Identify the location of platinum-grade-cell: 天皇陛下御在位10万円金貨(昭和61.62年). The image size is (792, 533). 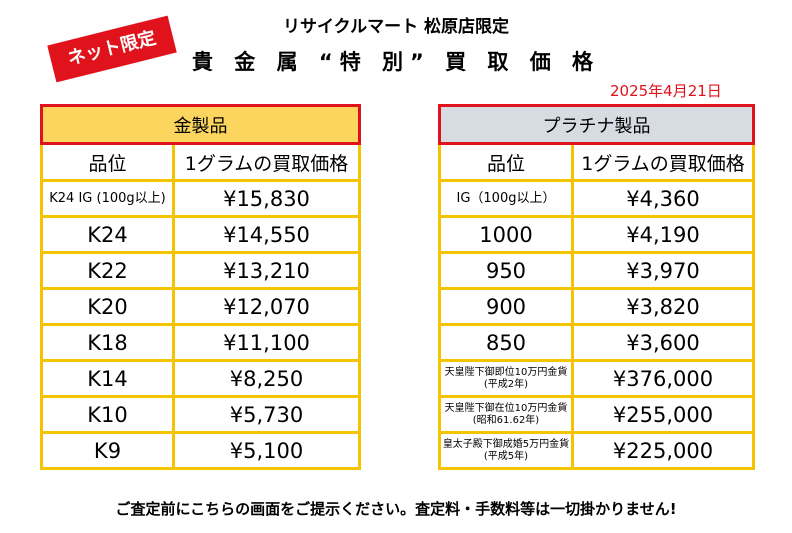
(506, 414).